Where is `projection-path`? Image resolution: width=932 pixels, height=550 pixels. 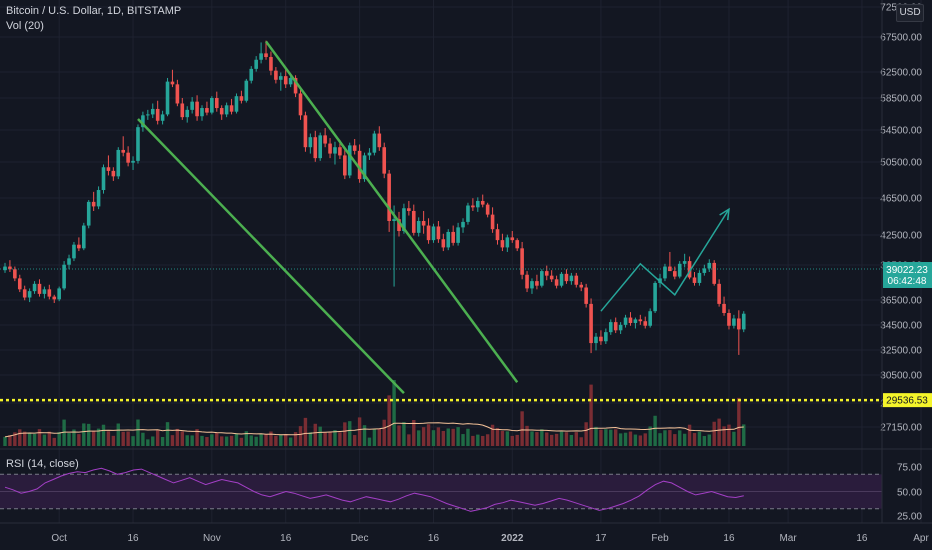
projection-path is located at coordinates (665, 260).